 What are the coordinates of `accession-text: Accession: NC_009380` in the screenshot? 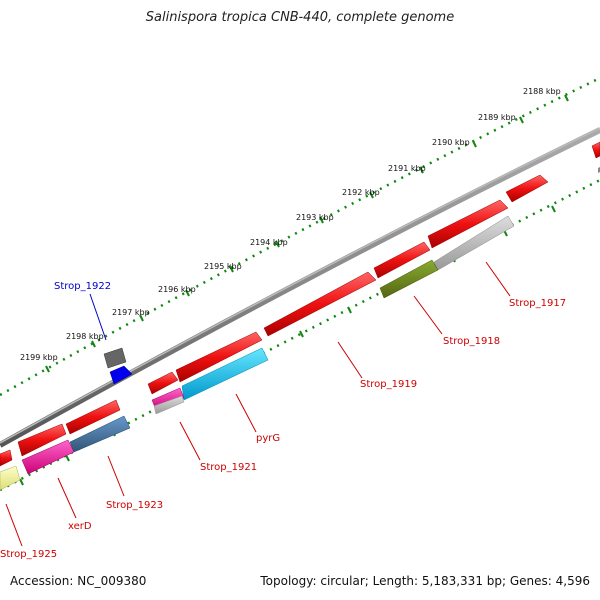 It's located at (78, 581).